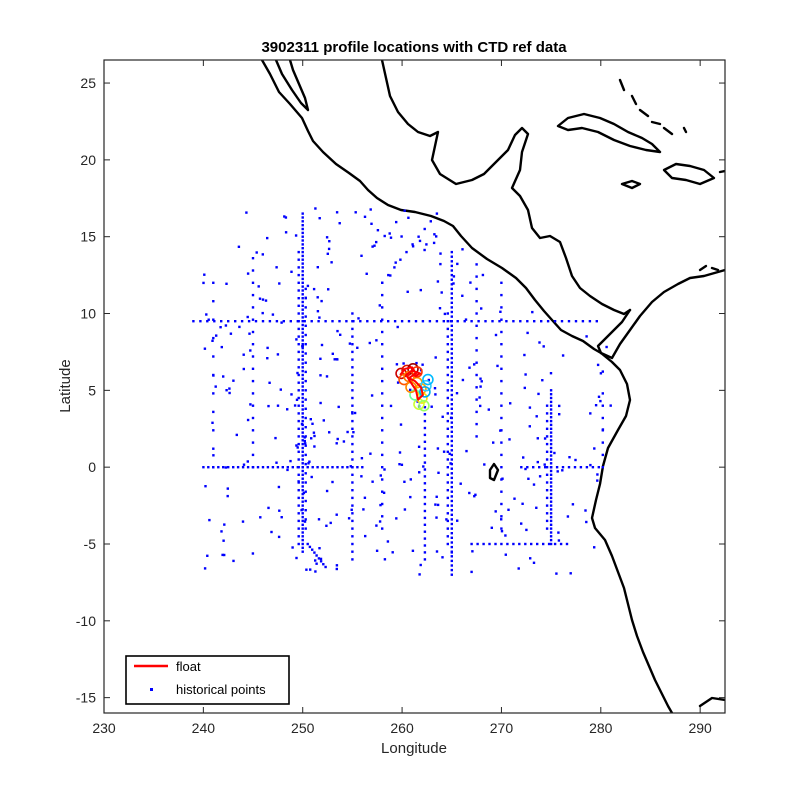  I want to click on cuba-coastline, so click(609, 133).